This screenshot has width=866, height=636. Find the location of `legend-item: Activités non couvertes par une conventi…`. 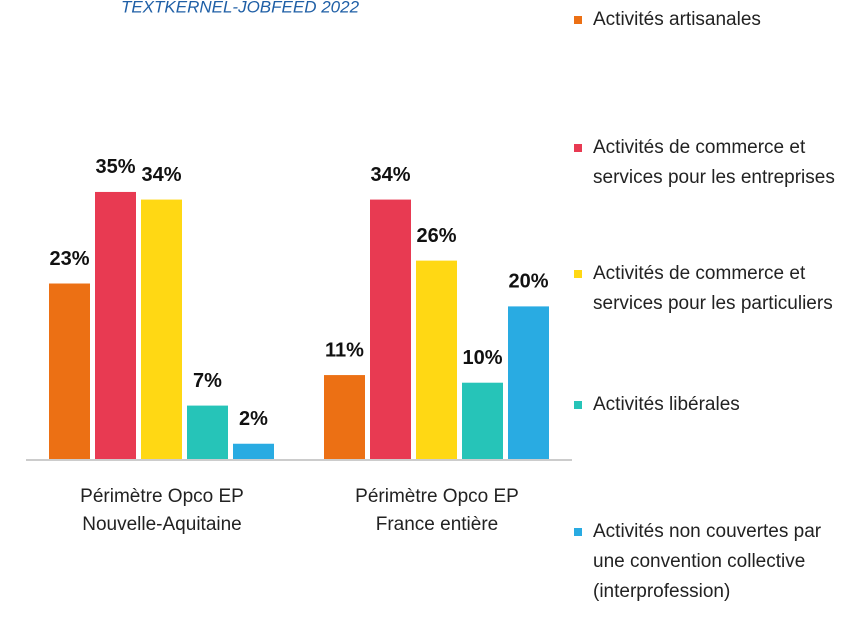

legend-item: Activités non couvertes par une conventi… is located at coordinates (714, 562).